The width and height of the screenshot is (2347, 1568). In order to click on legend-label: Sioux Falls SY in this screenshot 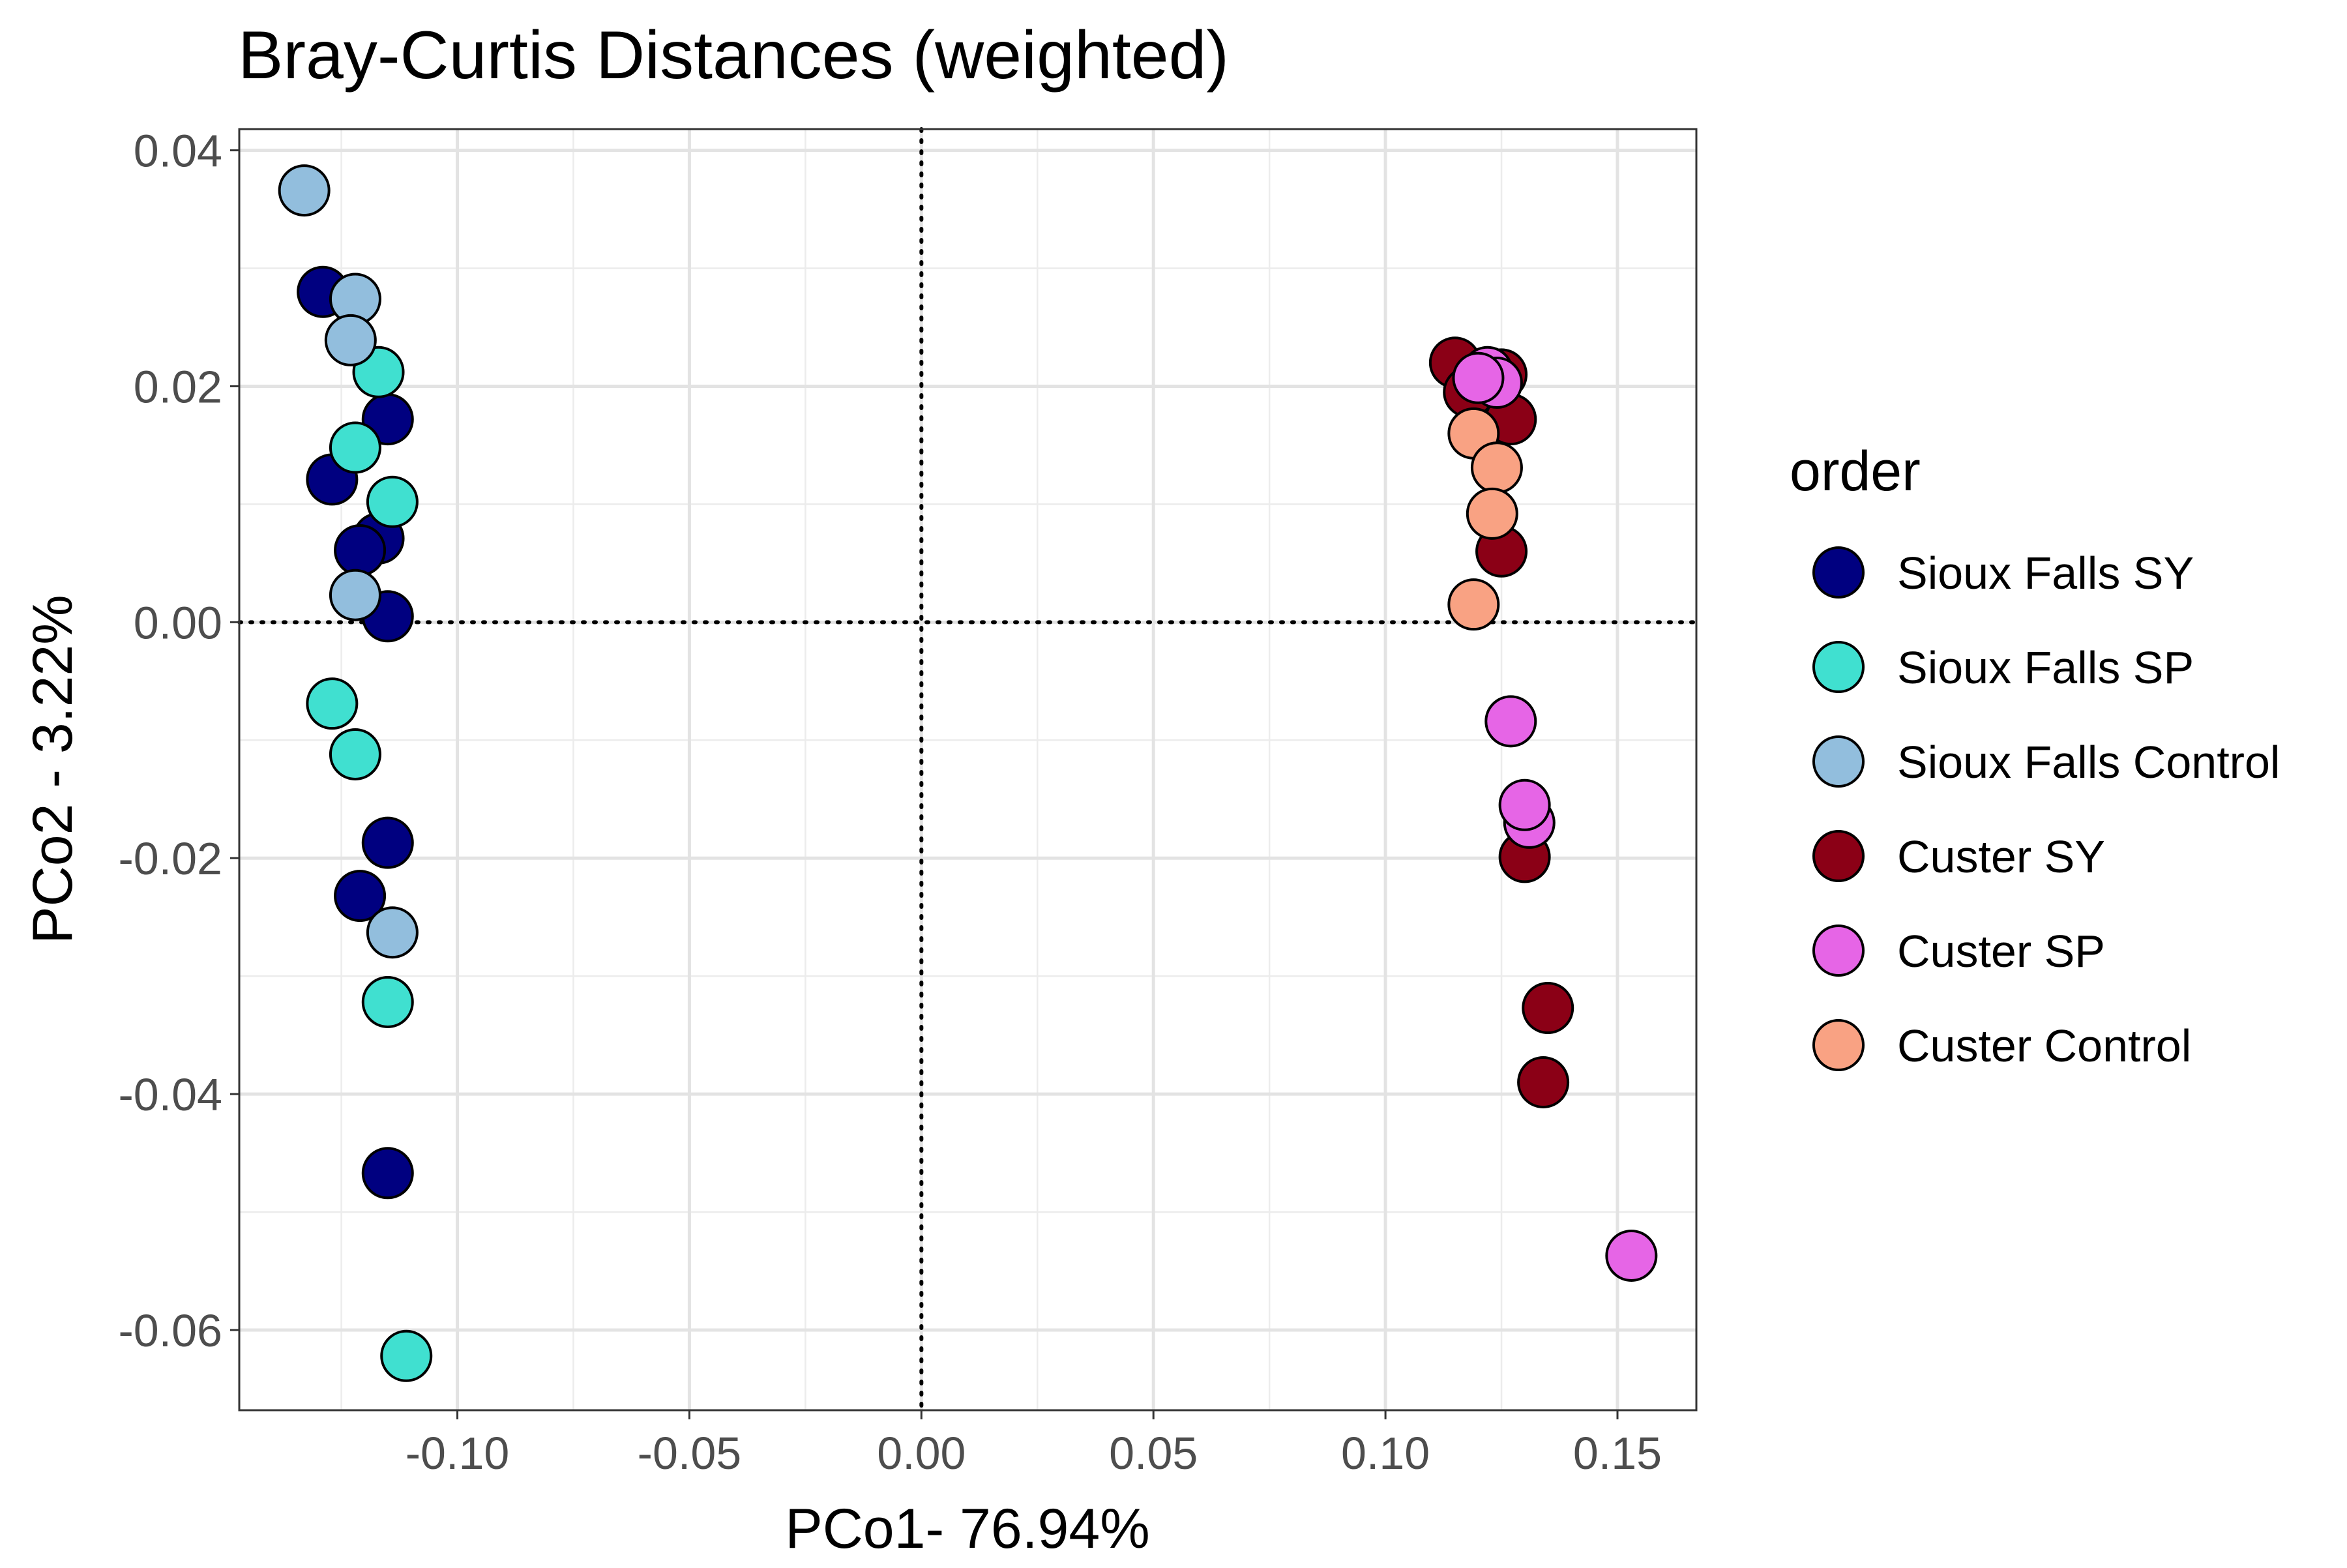, I will do `click(2045, 574)`.